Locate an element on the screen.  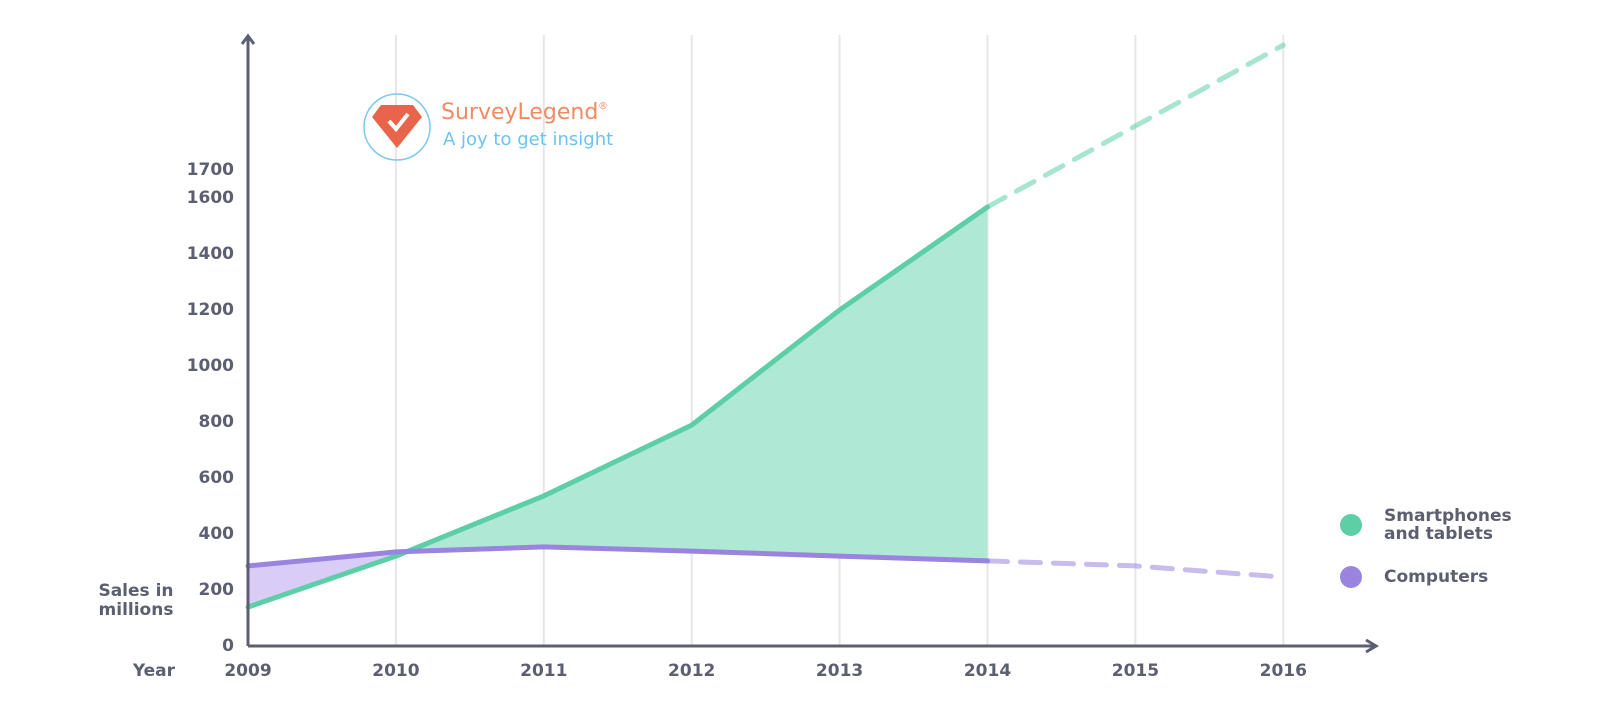
series-line is located at coordinates (617, 556).